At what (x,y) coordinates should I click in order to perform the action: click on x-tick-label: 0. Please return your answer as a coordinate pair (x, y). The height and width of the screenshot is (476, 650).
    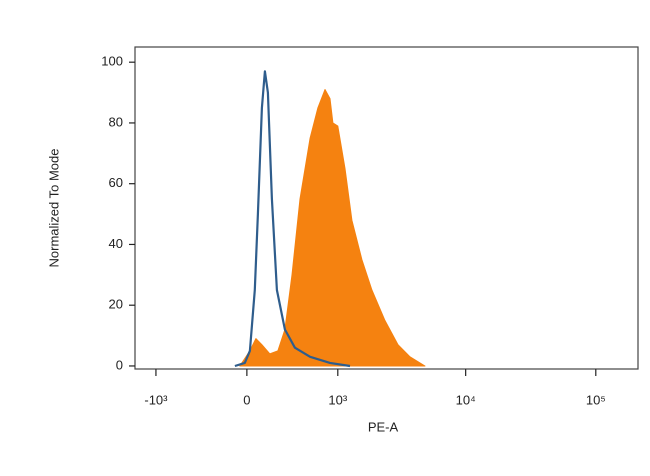
    Looking at the image, I should click on (246, 399).